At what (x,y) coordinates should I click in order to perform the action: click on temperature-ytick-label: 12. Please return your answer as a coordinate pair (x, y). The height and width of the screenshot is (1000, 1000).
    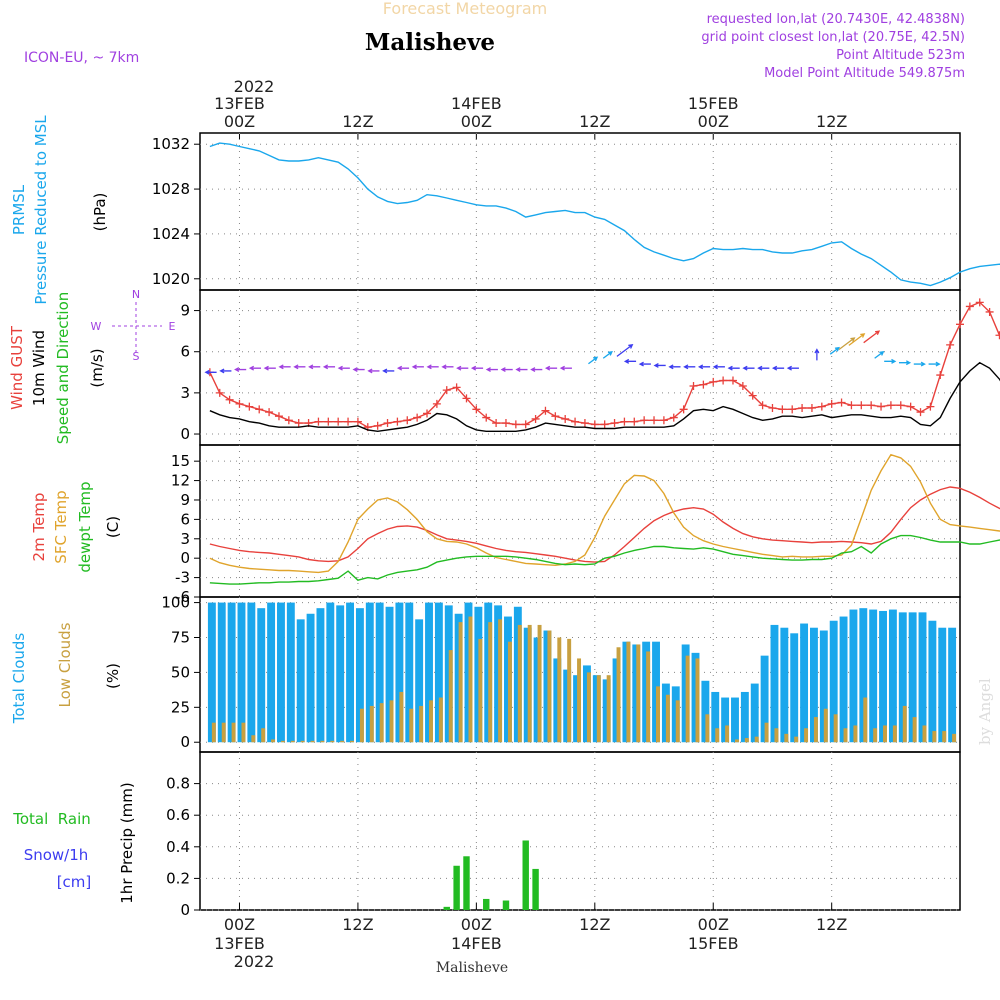
    Looking at the image, I should click on (180, 481).